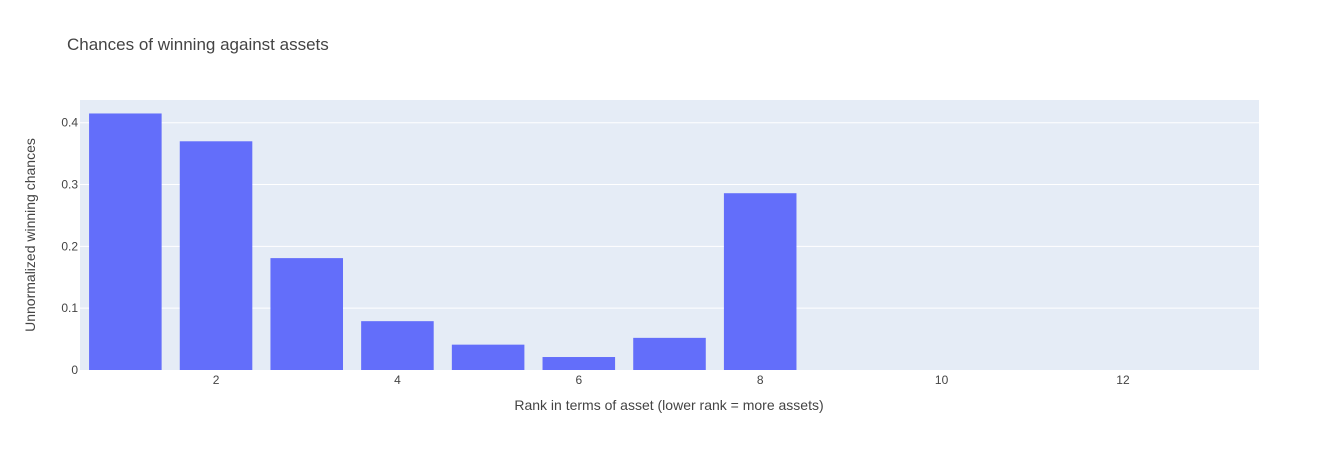 Image resolution: width=1339 pixels, height=450 pixels. What do you see at coordinates (671, 380) in the screenshot?
I see `x-axis-ticks: 2 4 6 8 10 12` at bounding box center [671, 380].